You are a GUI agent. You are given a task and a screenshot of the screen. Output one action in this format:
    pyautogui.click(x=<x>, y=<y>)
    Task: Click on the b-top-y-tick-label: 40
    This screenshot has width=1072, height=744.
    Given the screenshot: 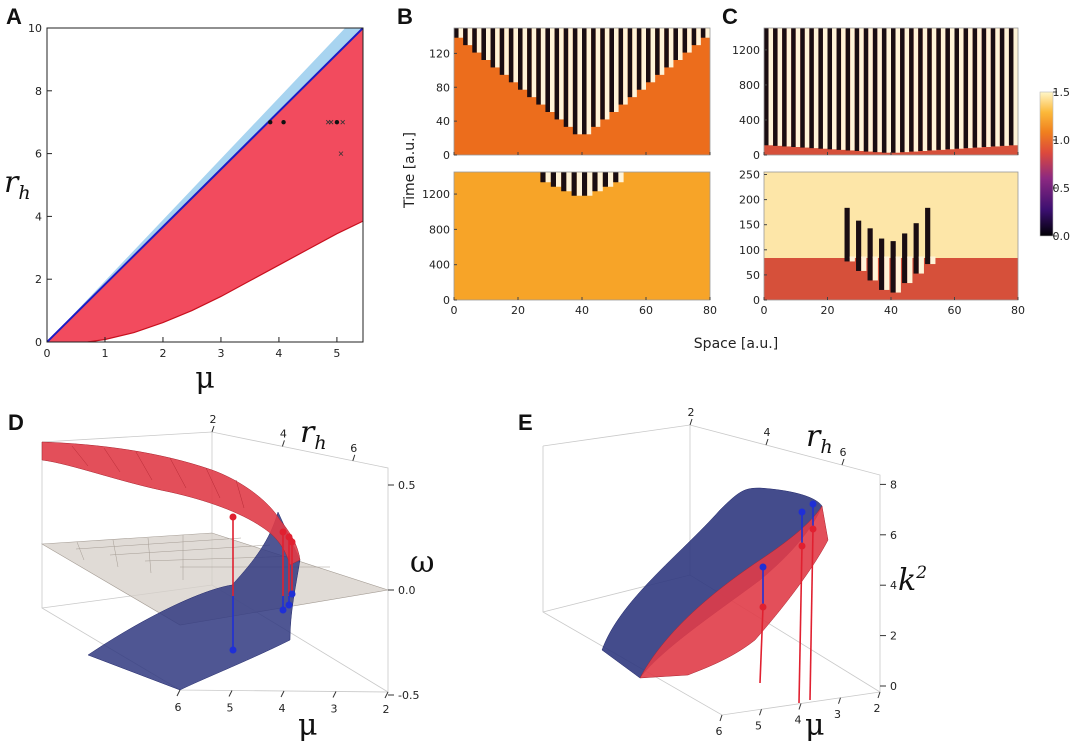 What is the action you would take?
    pyautogui.click(x=443, y=121)
    